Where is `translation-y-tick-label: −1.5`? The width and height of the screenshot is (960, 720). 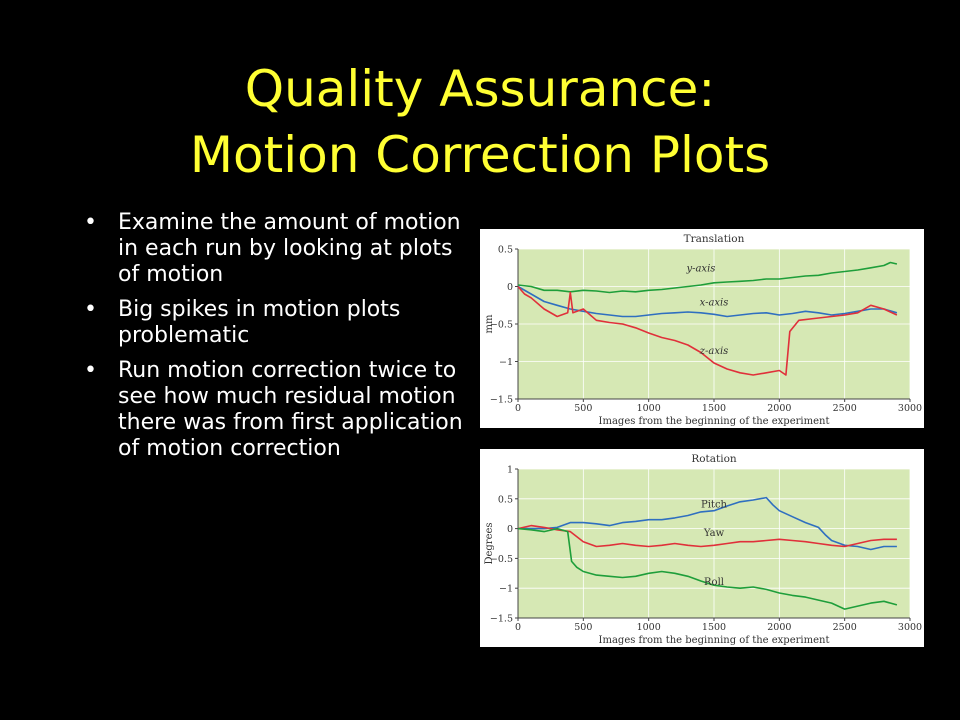
translation-y-tick-label: −1.5 is located at coordinates (501, 400).